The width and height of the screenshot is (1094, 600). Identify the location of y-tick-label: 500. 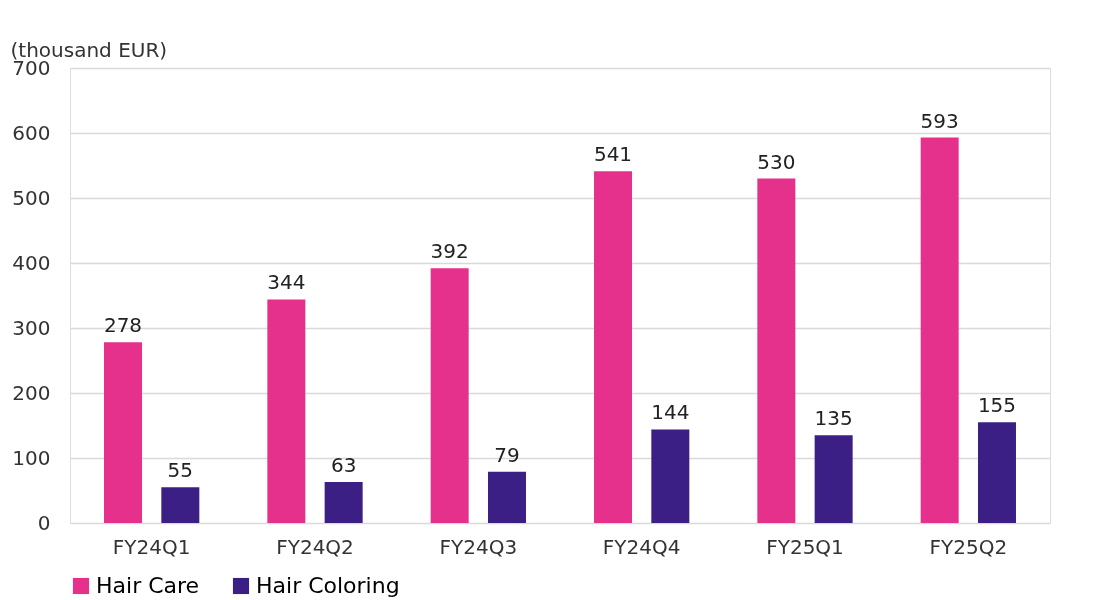
(31, 197).